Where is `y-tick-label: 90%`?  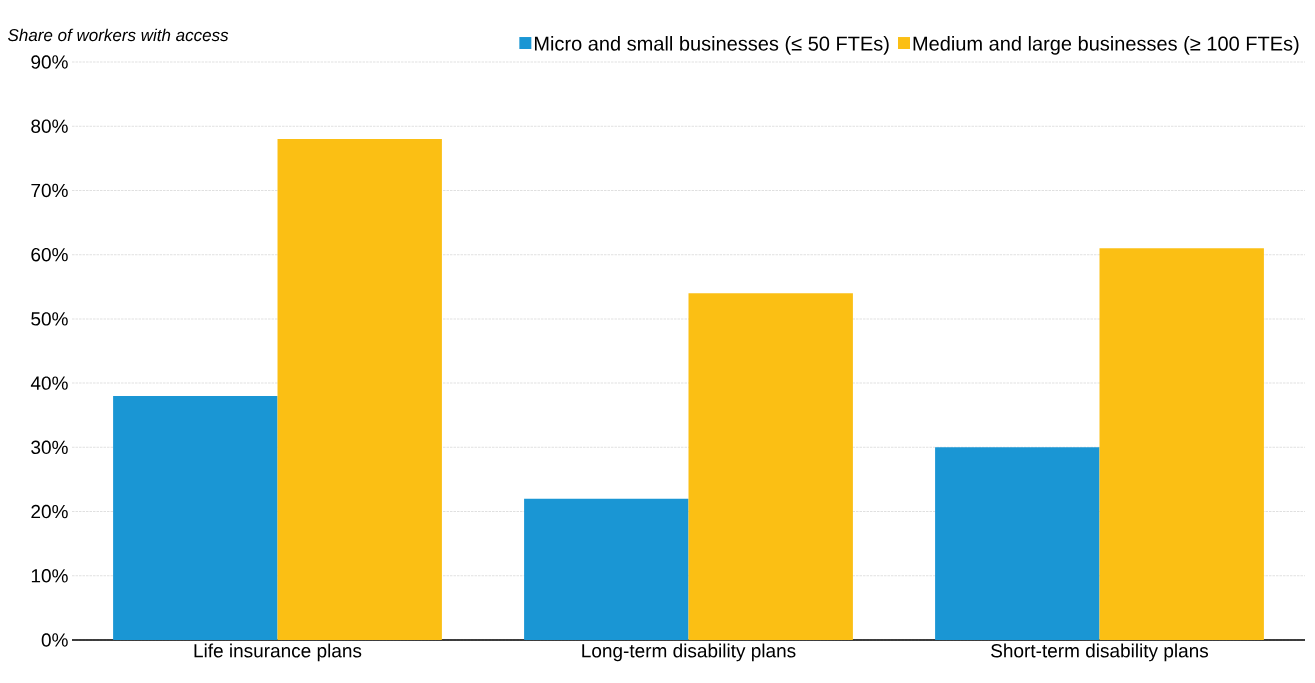 y-tick-label: 90% is located at coordinates (49, 62).